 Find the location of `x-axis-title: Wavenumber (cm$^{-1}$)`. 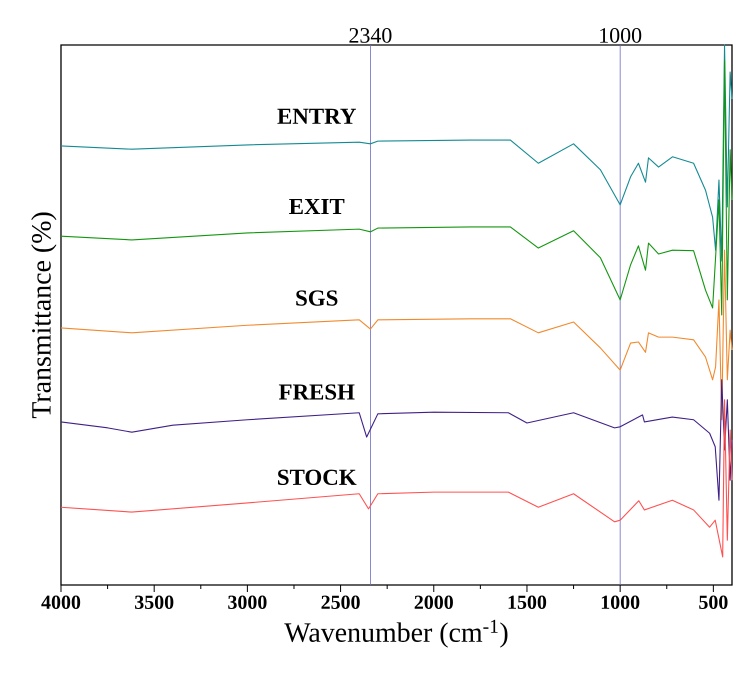

x-axis-title: Wavenumber (cm$^{-1}$) is located at coordinates (396, 634).